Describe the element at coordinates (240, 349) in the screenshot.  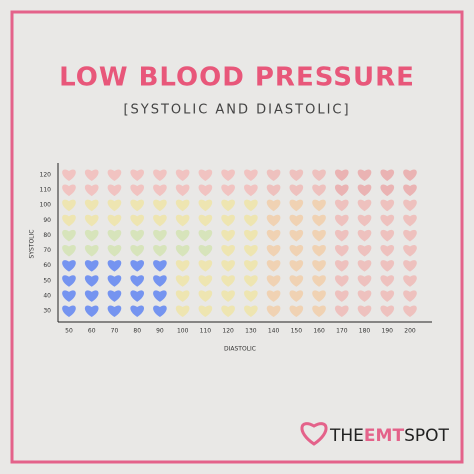
I see `x-axis-label: DIASTOLIC` at that location.